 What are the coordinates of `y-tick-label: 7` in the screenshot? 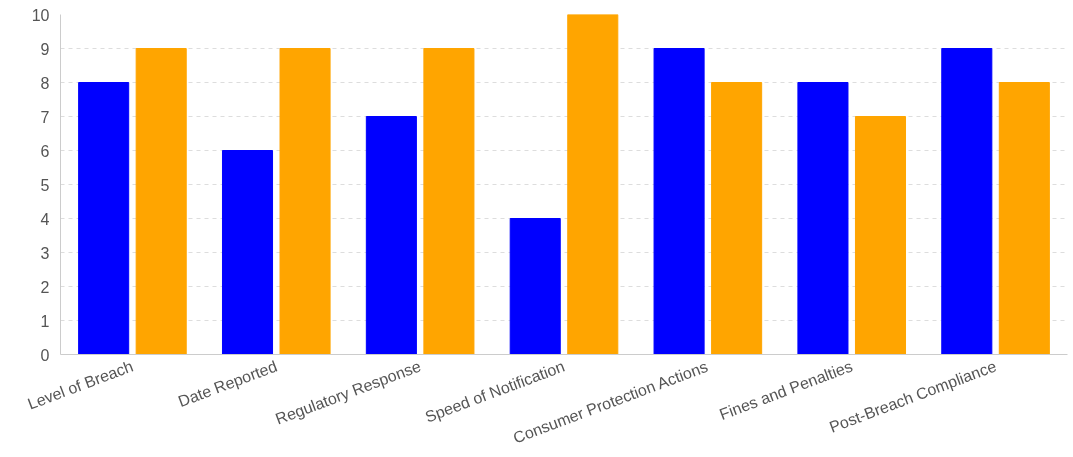 It's located at (45, 117).